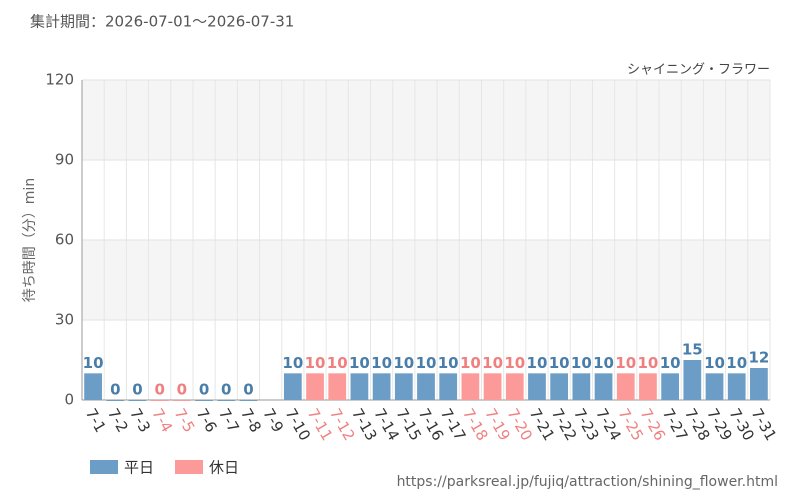 The width and height of the screenshot is (800, 500). Describe the element at coordinates (273, 420) in the screenshot. I see `x-tick-label: 7-9` at that location.